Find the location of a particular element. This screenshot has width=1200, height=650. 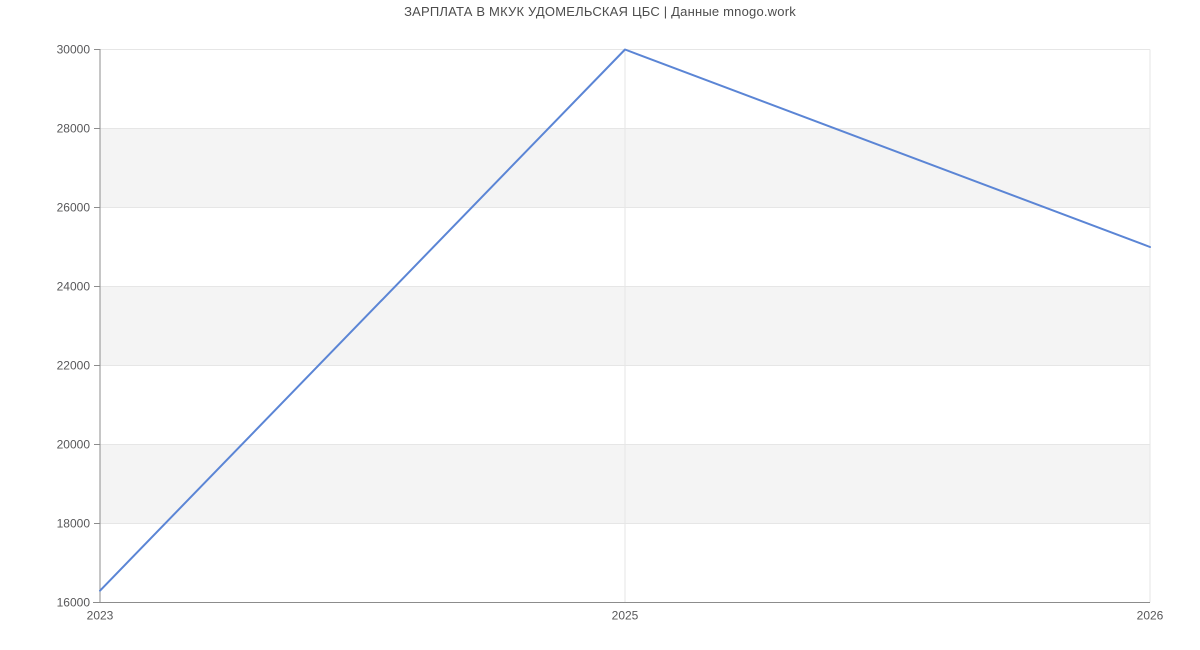

y-tick-label: 20000 is located at coordinates (74, 445).